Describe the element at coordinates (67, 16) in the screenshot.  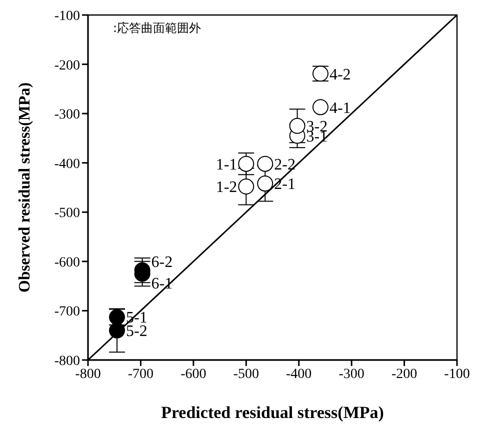
I see `y-tick-label: -100` at that location.